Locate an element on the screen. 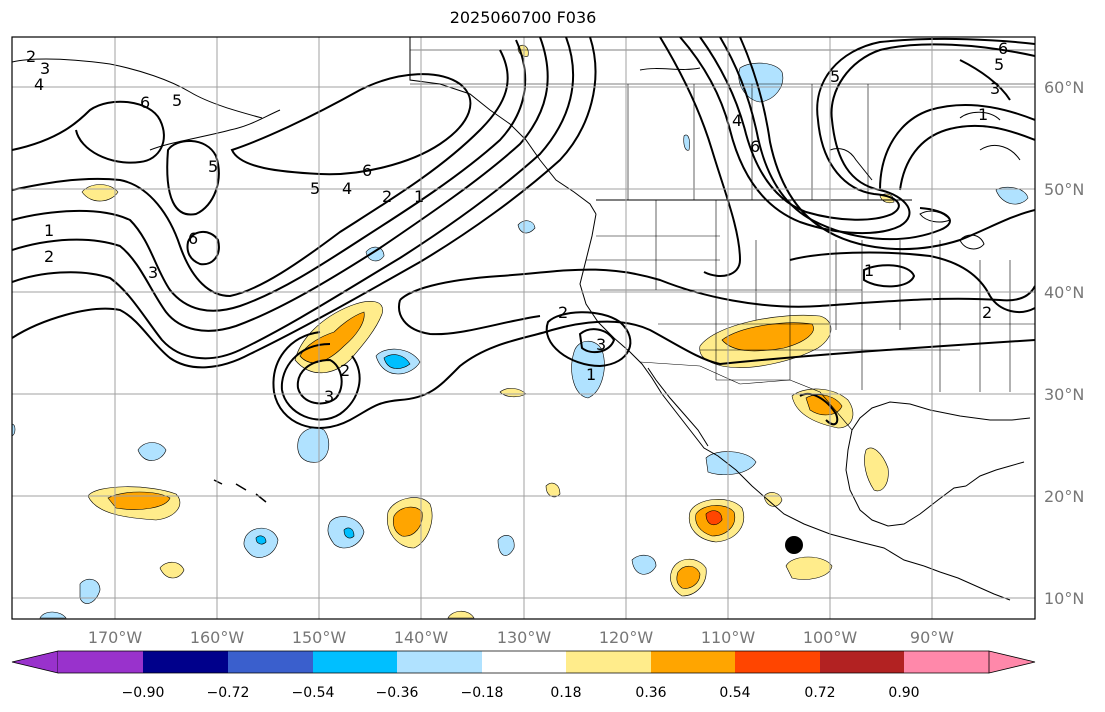  lon-tick-label: 120°W is located at coordinates (626, 637).